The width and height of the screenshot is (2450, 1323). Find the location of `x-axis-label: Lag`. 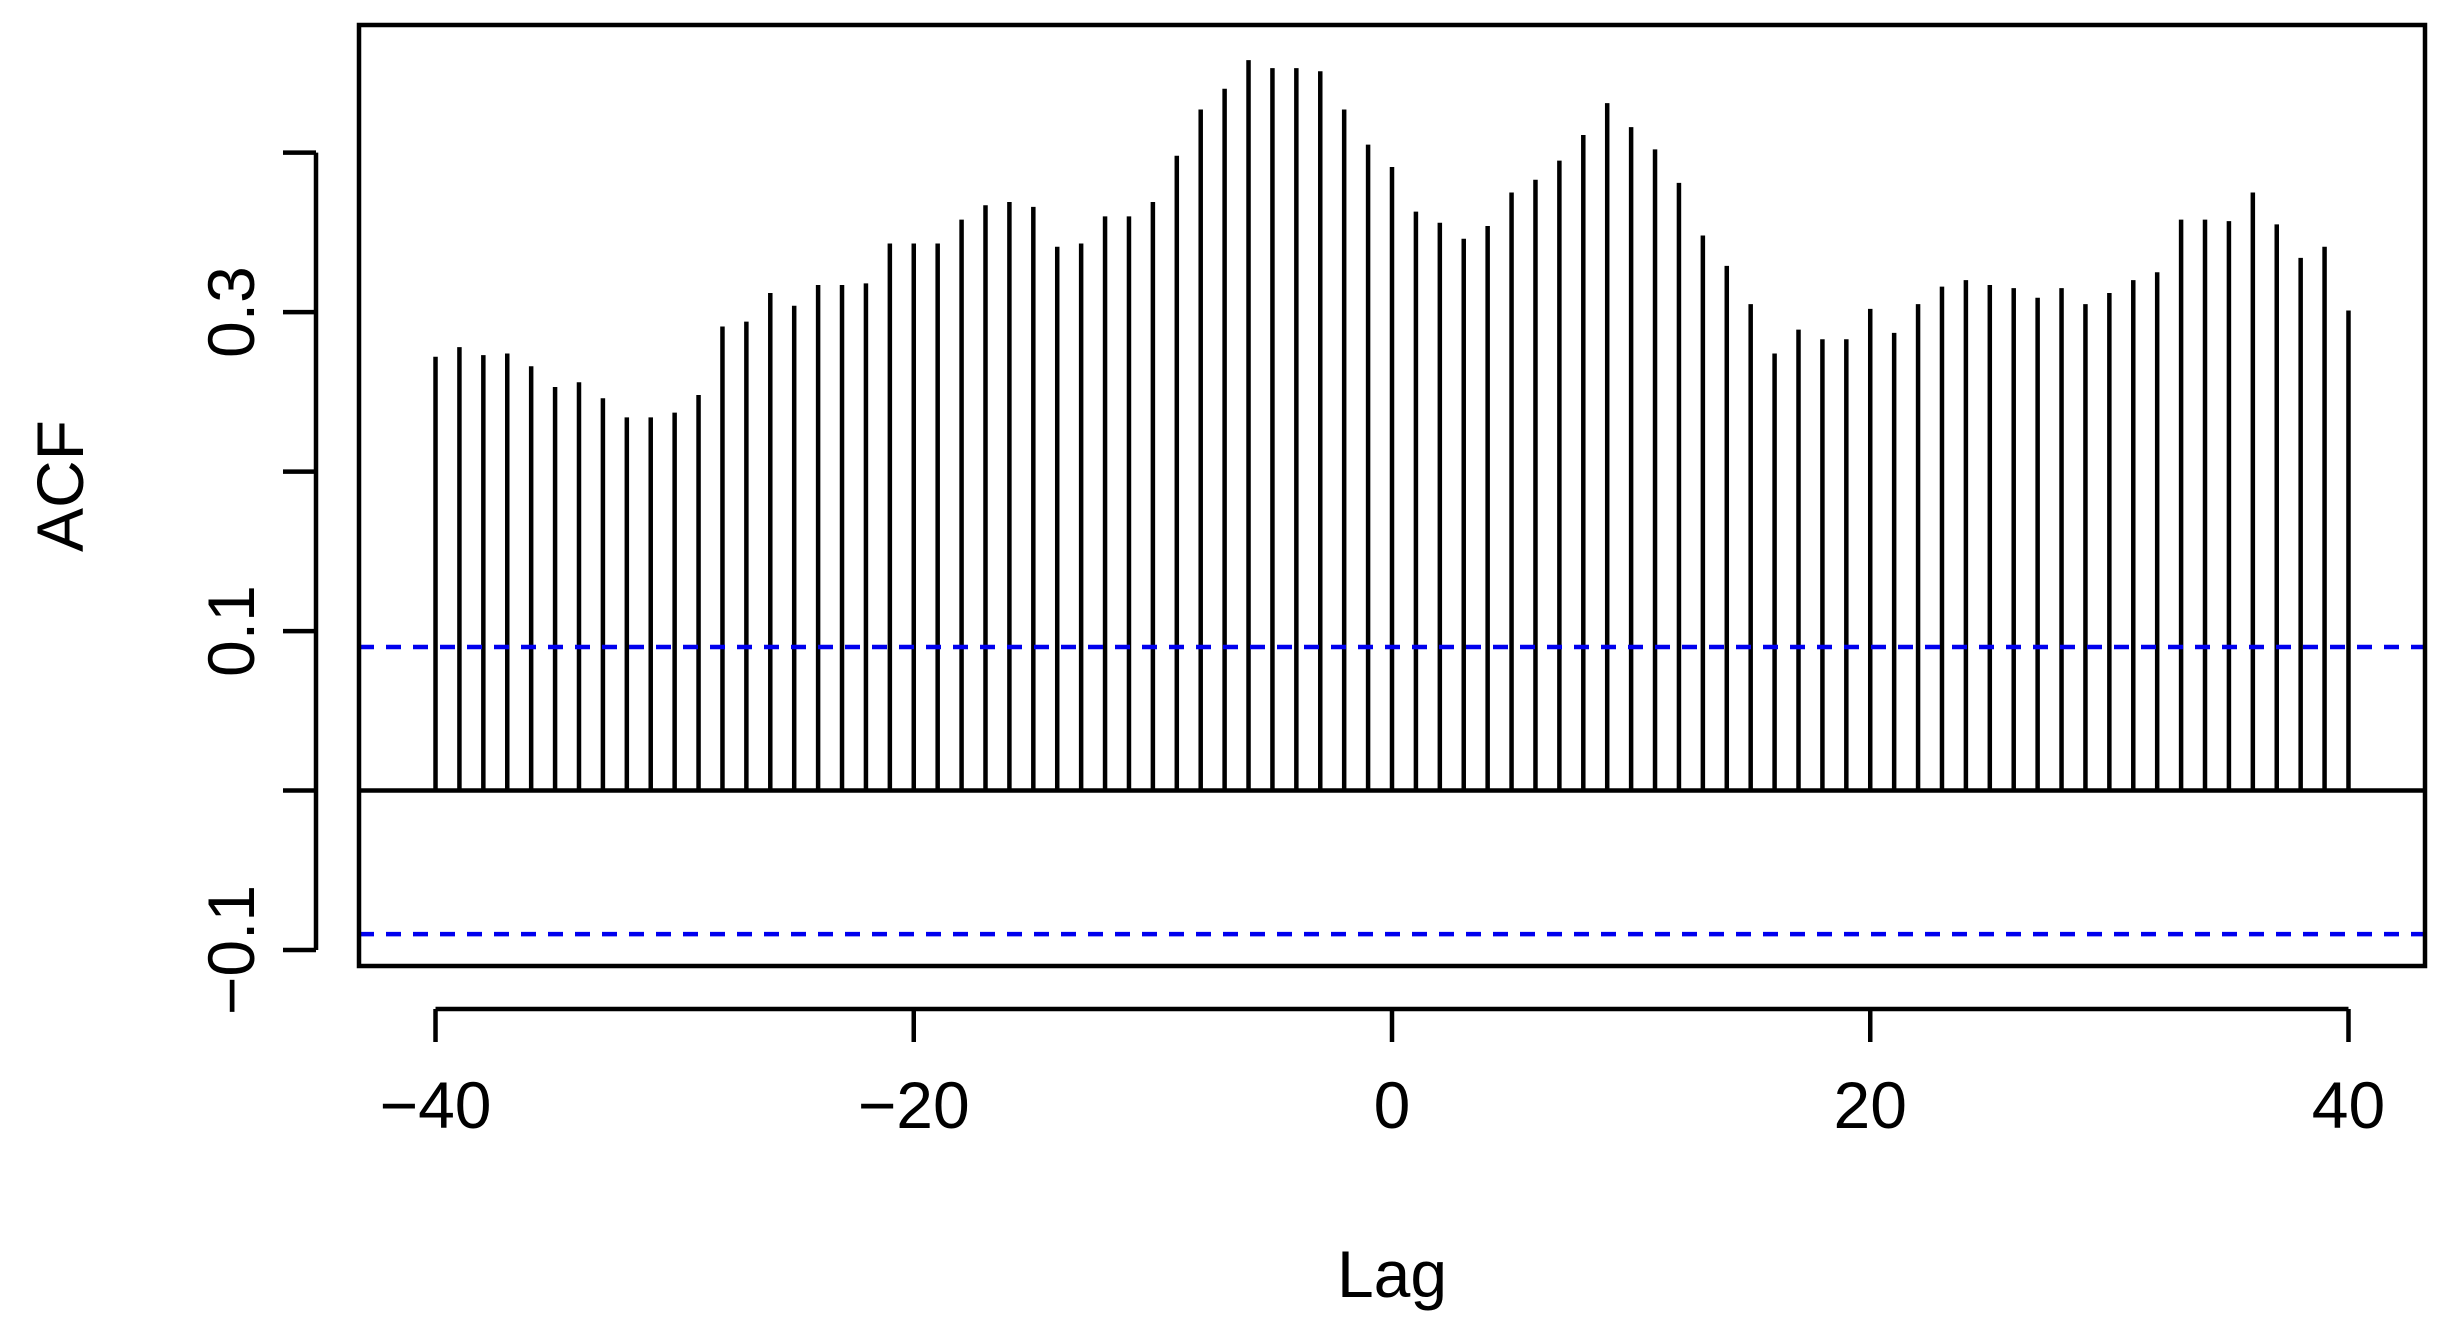

x-axis-label: Lag is located at coordinates (1392, 1274).